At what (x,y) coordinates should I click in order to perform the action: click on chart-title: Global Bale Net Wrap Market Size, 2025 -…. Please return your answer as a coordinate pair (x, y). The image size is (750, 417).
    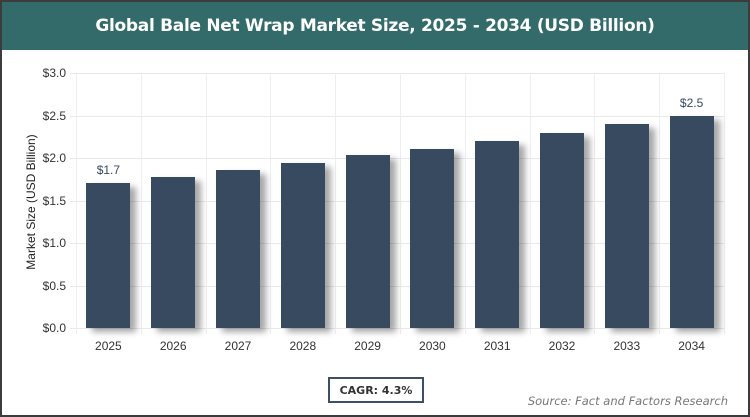
    Looking at the image, I should click on (375, 26).